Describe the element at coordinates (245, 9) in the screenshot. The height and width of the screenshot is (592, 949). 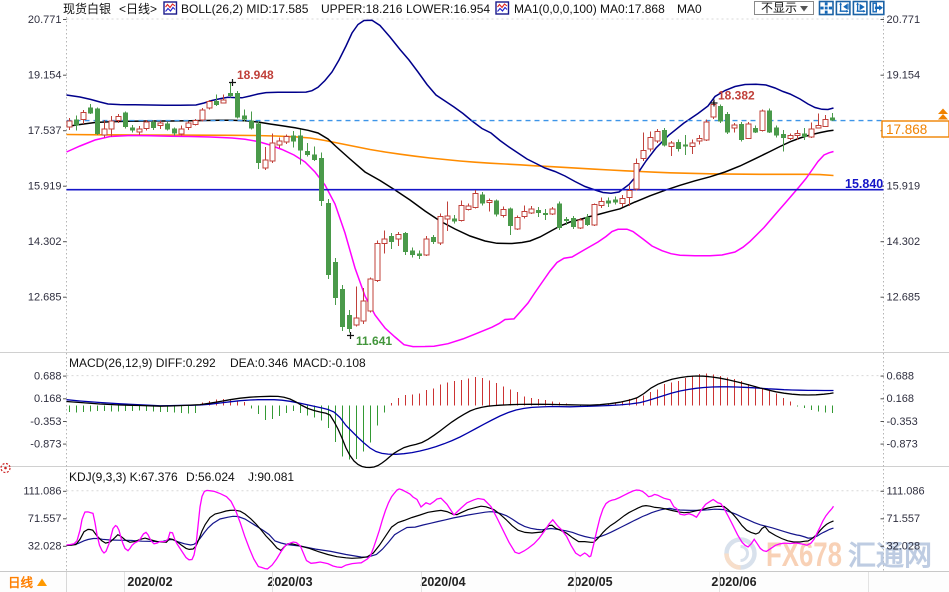
I see `svg-text: BOLL(26,2) MID:17.585` at that location.